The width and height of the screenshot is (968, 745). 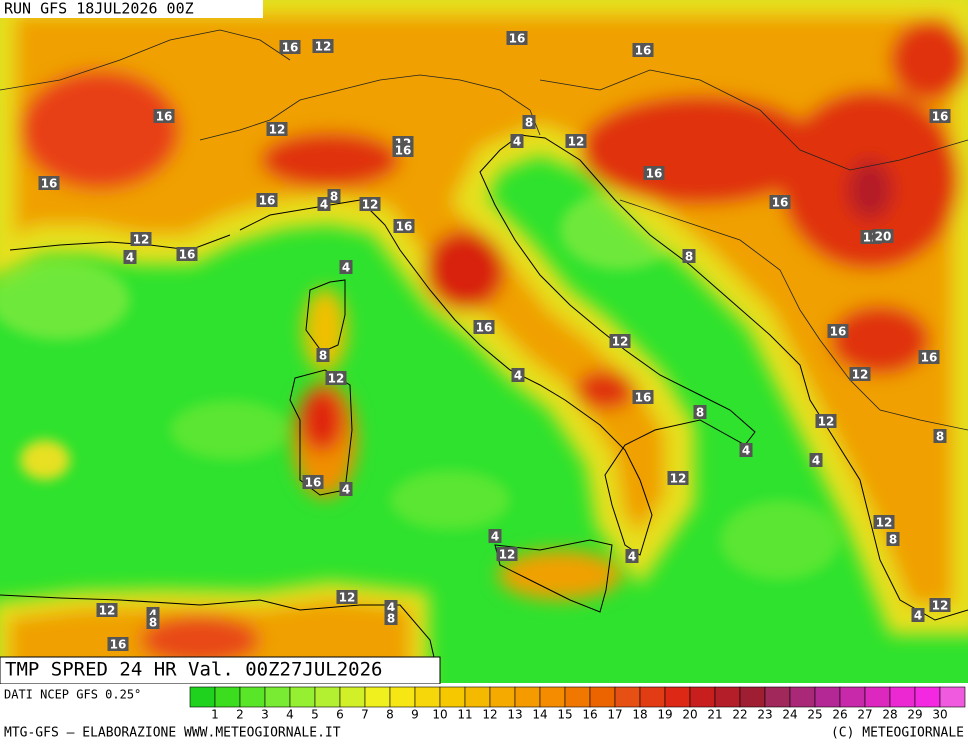 What do you see at coordinates (639, 715) in the screenshot?
I see `colorbar-label: 18` at bounding box center [639, 715].